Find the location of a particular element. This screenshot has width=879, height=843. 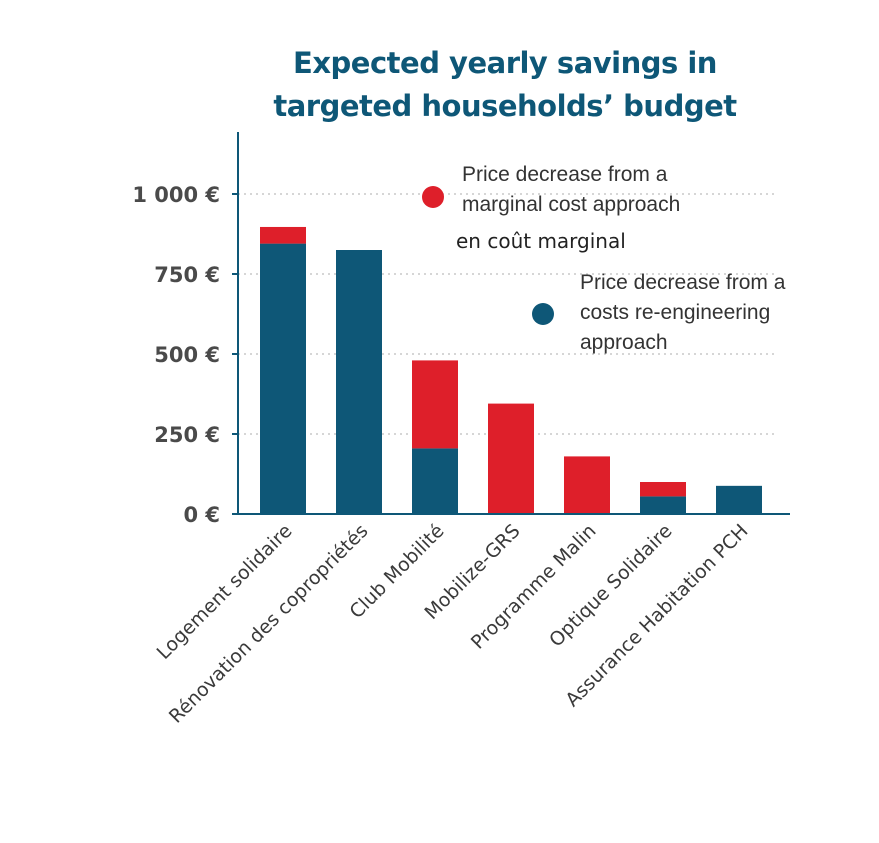

legend-extra-text: en coût marginal is located at coordinates (541, 241).